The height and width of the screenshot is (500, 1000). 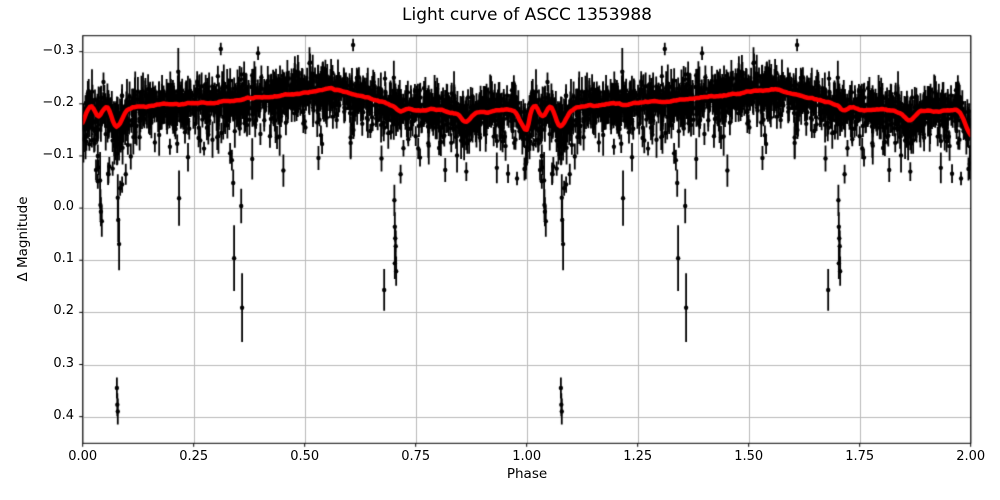 I want to click on x-tick-label: 0.25, so click(x=194, y=456).